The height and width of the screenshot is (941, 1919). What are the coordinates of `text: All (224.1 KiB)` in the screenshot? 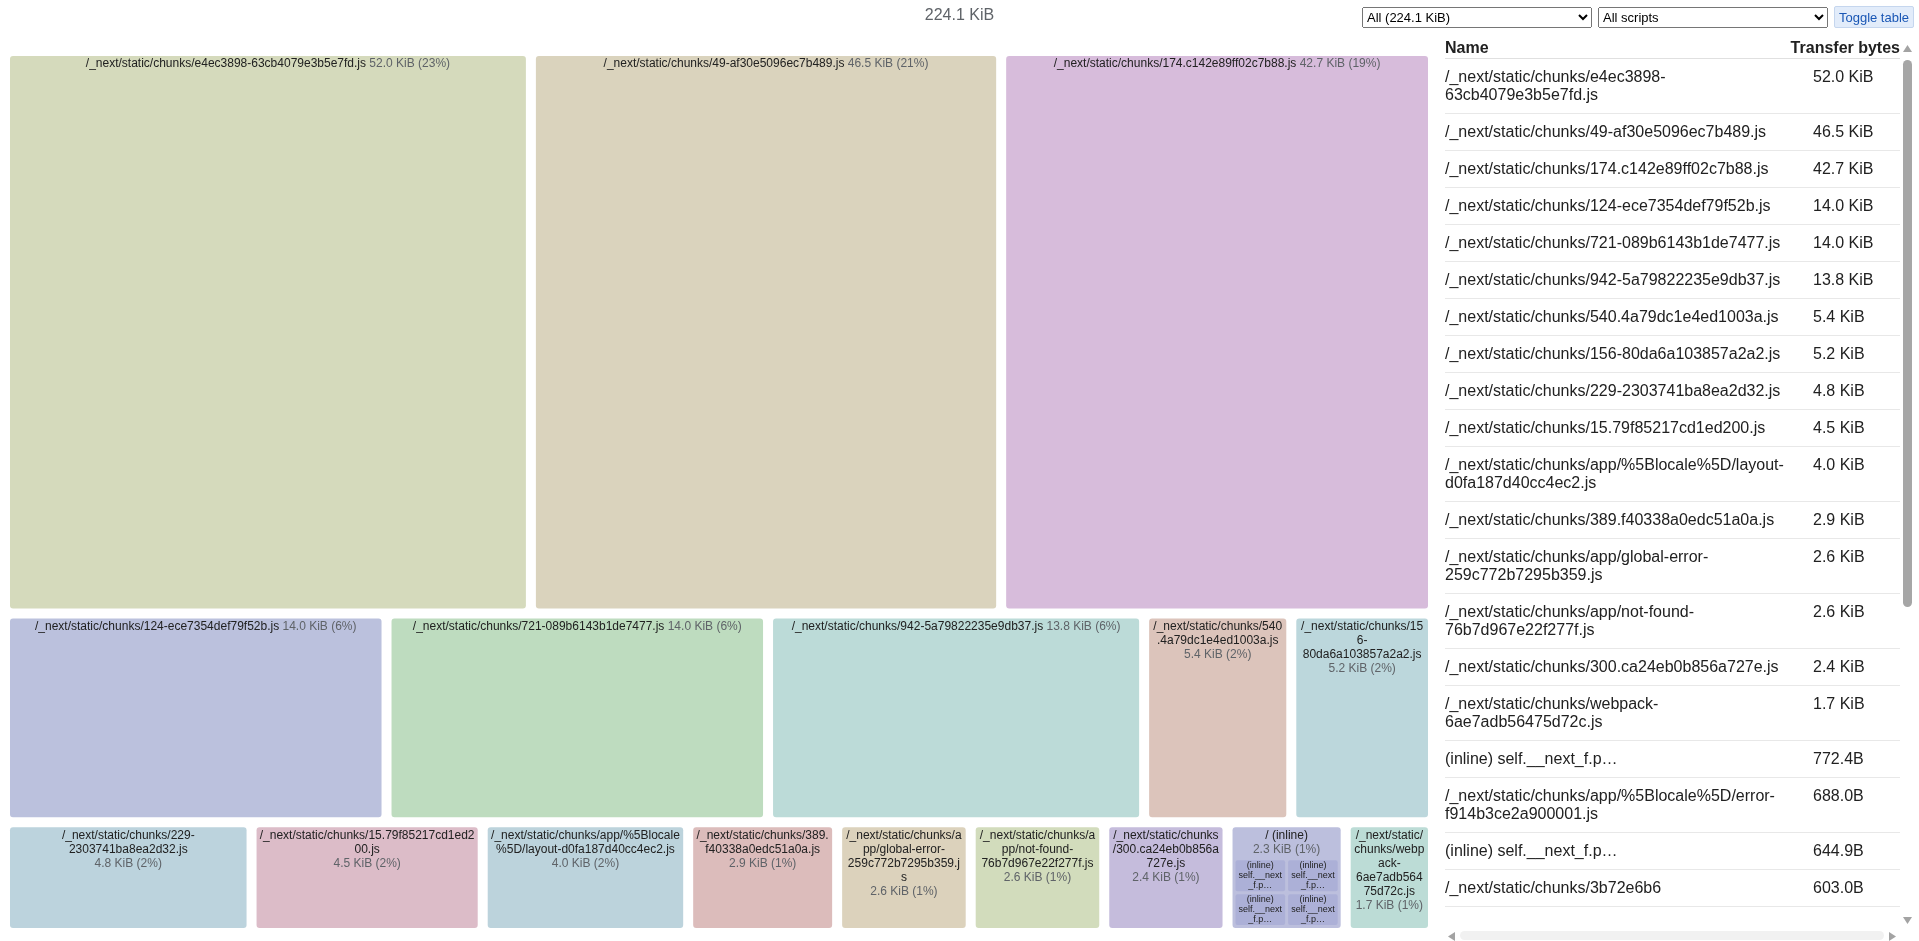 It's located at (1477, 17).